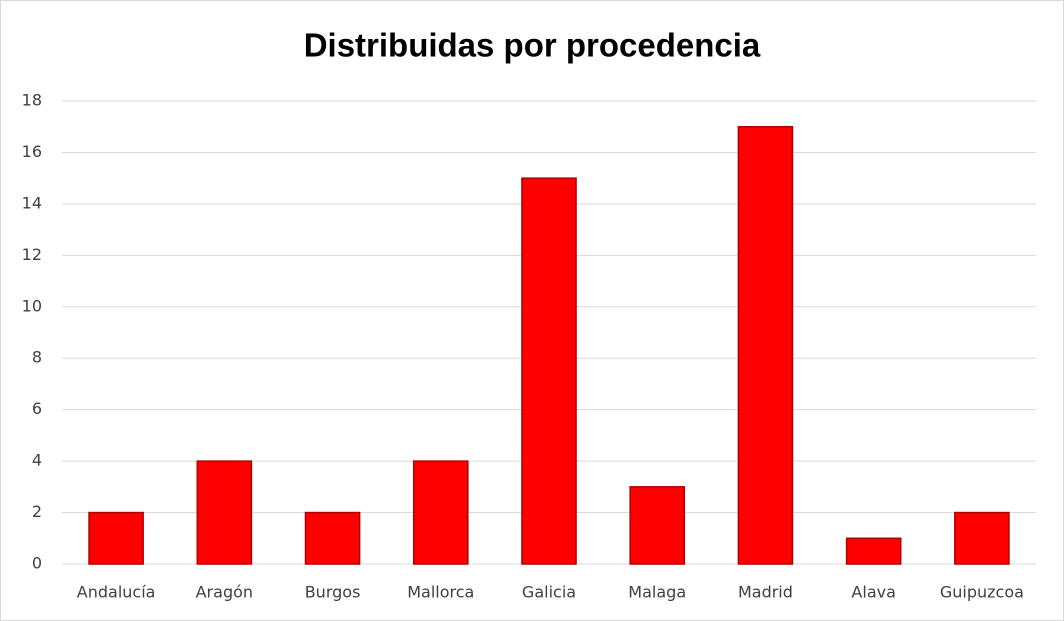 Image resolution: width=1064 pixels, height=621 pixels. What do you see at coordinates (32, 305) in the screenshot?
I see `y-tick-label: 10` at bounding box center [32, 305].